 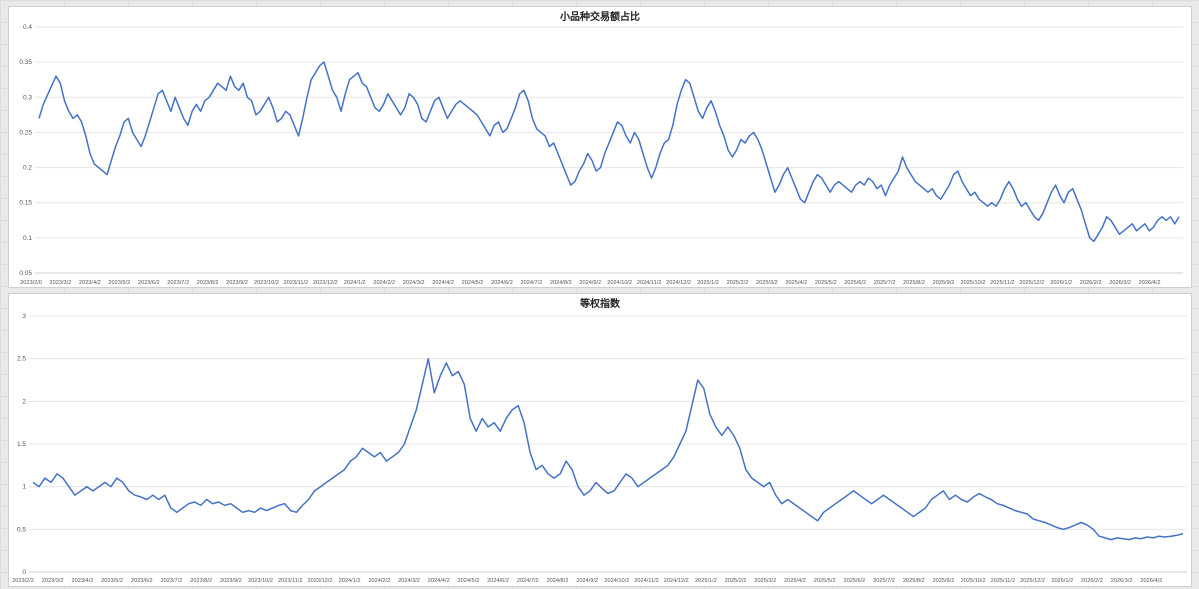 What do you see at coordinates (27, 238) in the screenshot?
I see `y-tick-label: 0.1` at bounding box center [27, 238].